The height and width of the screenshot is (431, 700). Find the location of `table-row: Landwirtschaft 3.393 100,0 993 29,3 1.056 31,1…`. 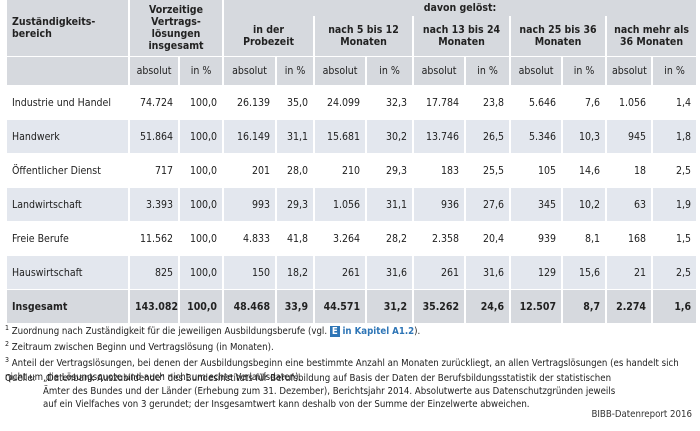

table-row: Landwirtschaft 3.393 100,0 993 29,3 1.056 31,1… is located at coordinates (351, 204).